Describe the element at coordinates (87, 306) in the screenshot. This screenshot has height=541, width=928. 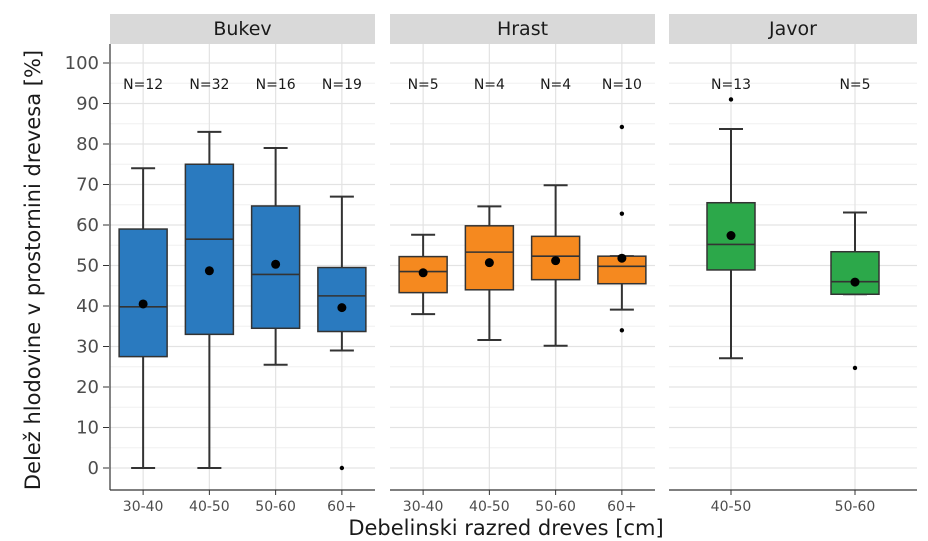
I see `y-tick-label: 40` at that location.